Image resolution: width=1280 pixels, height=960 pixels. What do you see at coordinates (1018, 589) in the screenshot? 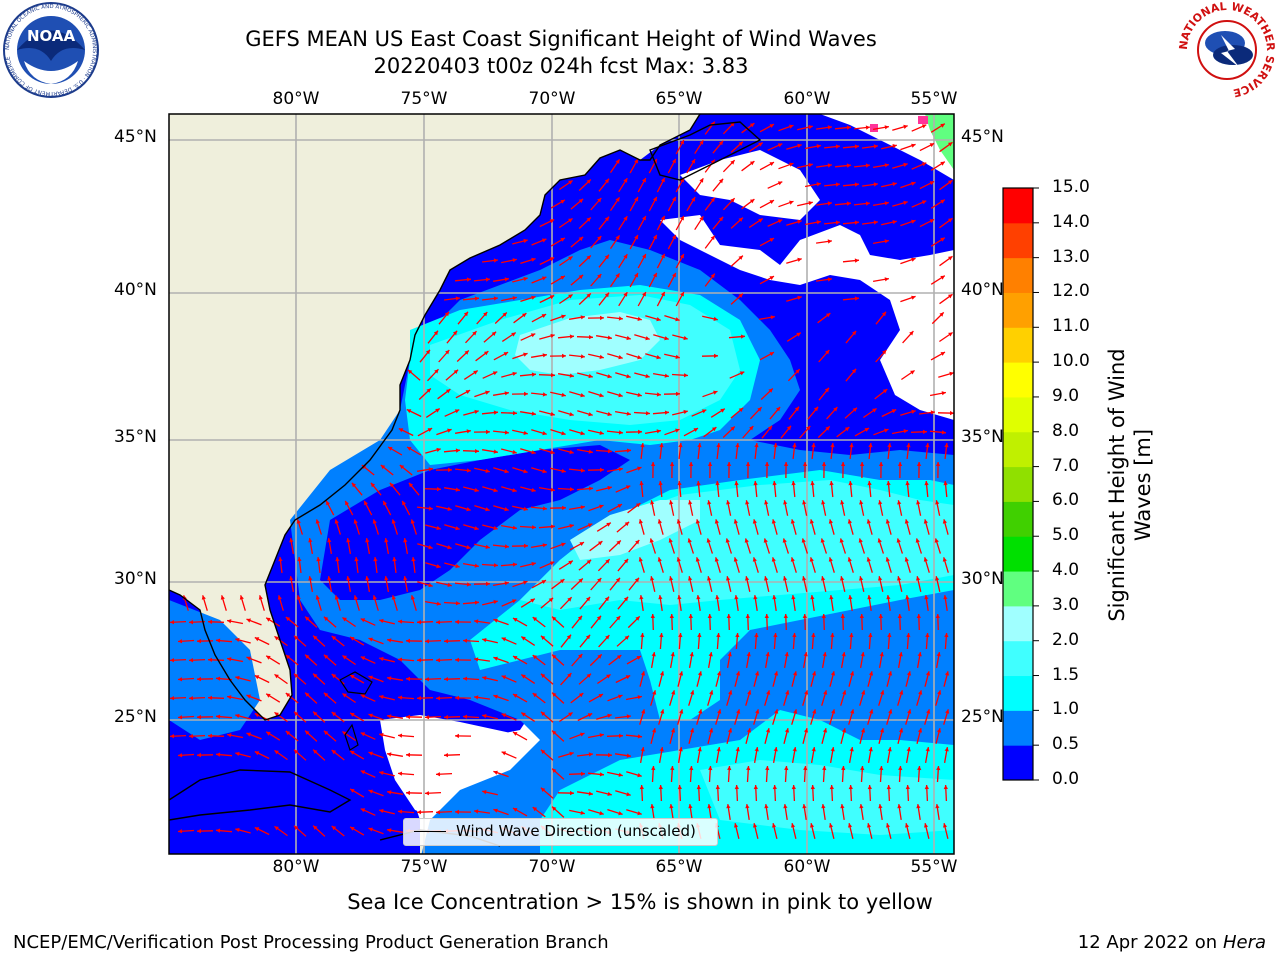
I see `colorbar-segment` at bounding box center [1018, 589].